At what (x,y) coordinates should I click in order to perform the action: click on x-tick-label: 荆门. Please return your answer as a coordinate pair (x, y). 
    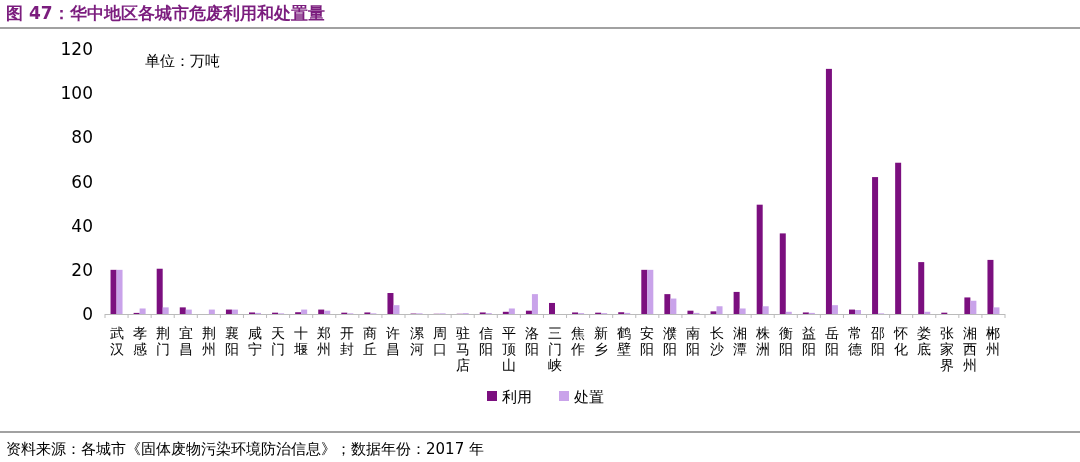
    Looking at the image, I should click on (162, 341).